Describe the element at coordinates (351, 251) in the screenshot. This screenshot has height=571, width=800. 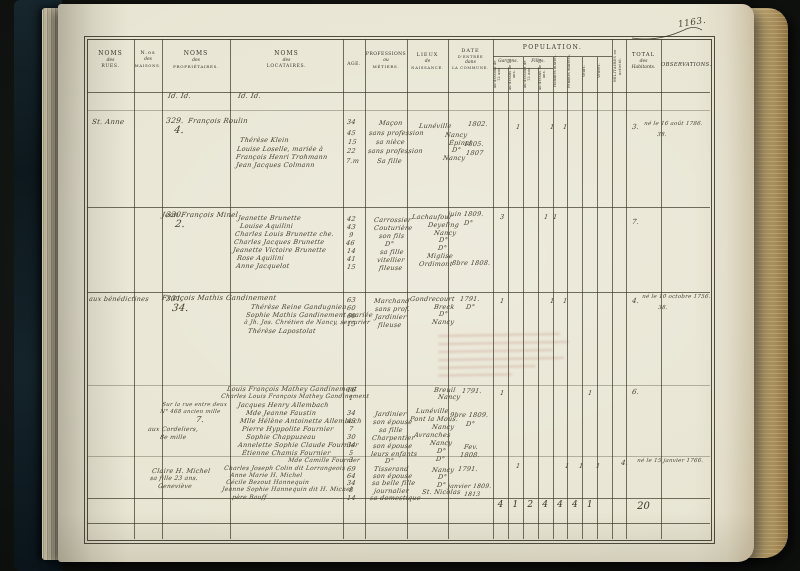
I see `handwriting-entry: 14` at that location.